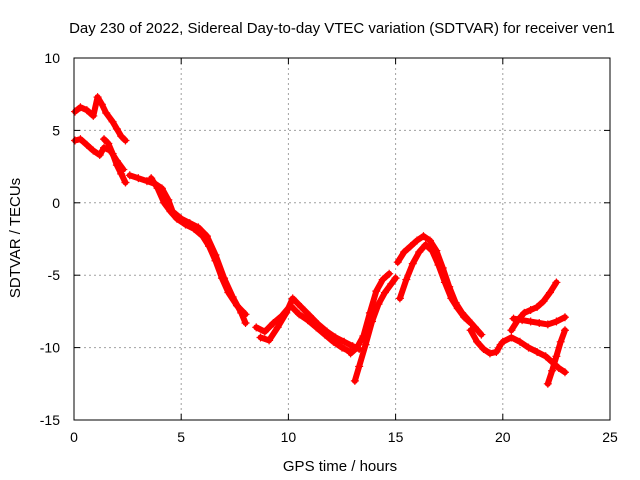  Describe the element at coordinates (52, 58) in the screenshot. I see `y-tick-label: 10` at that location.